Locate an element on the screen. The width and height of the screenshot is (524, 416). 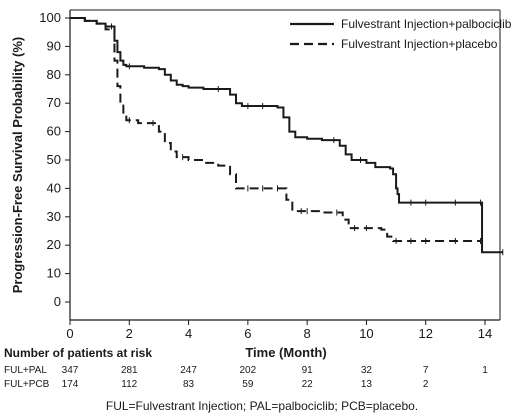
x-axis-title: Time (Month) is located at coordinates (285, 352).